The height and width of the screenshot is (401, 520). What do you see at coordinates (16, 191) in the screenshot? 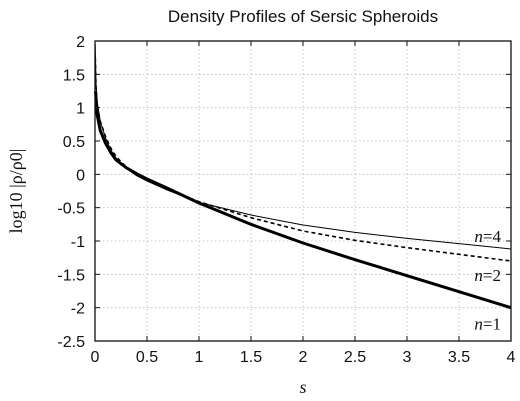
I see `y-axis-label: log10 |ρ/ρ0|` at bounding box center [16, 191].